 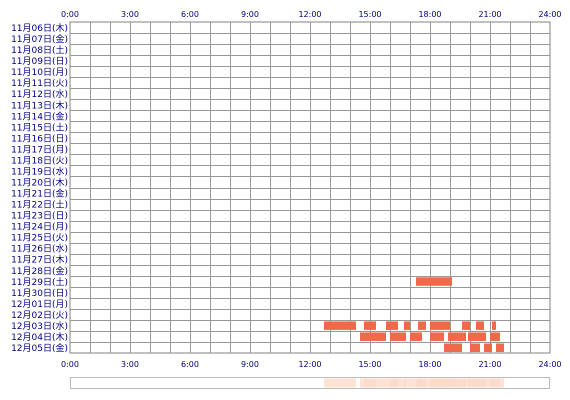 What do you see at coordinates (39, 205) in the screenshot?
I see `date-label: 11月22日(土)` at bounding box center [39, 205].